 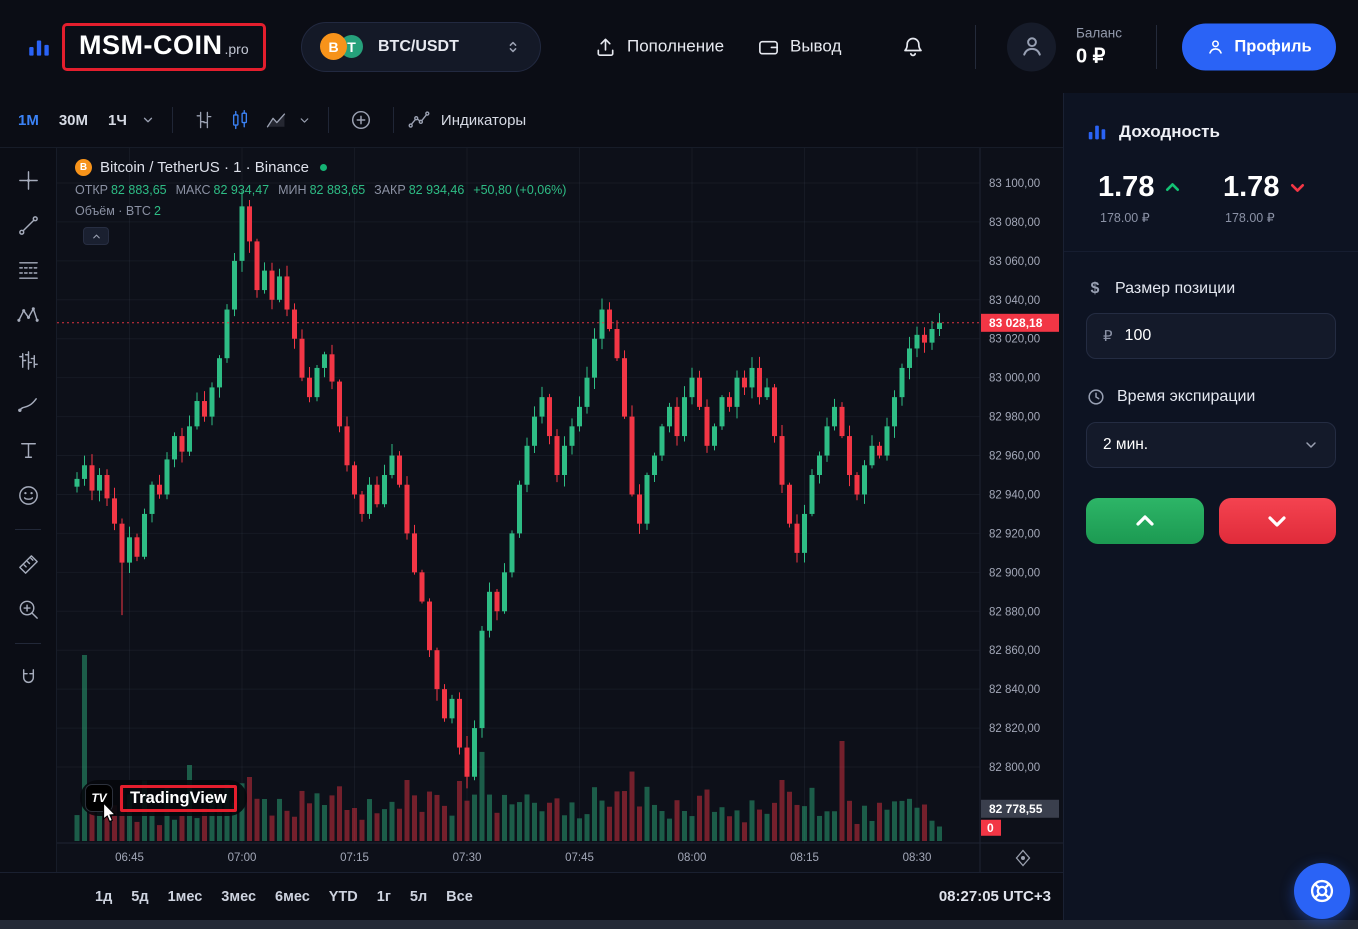 What do you see at coordinates (1014, 262) in the screenshot?
I see `svg-text: 83 060,00` at bounding box center [1014, 262].